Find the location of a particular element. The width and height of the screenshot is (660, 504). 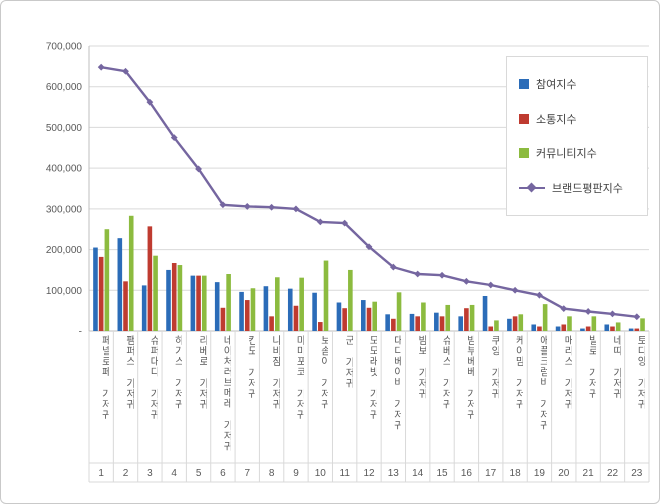

community-swatch-icon is located at coordinates (524, 153).